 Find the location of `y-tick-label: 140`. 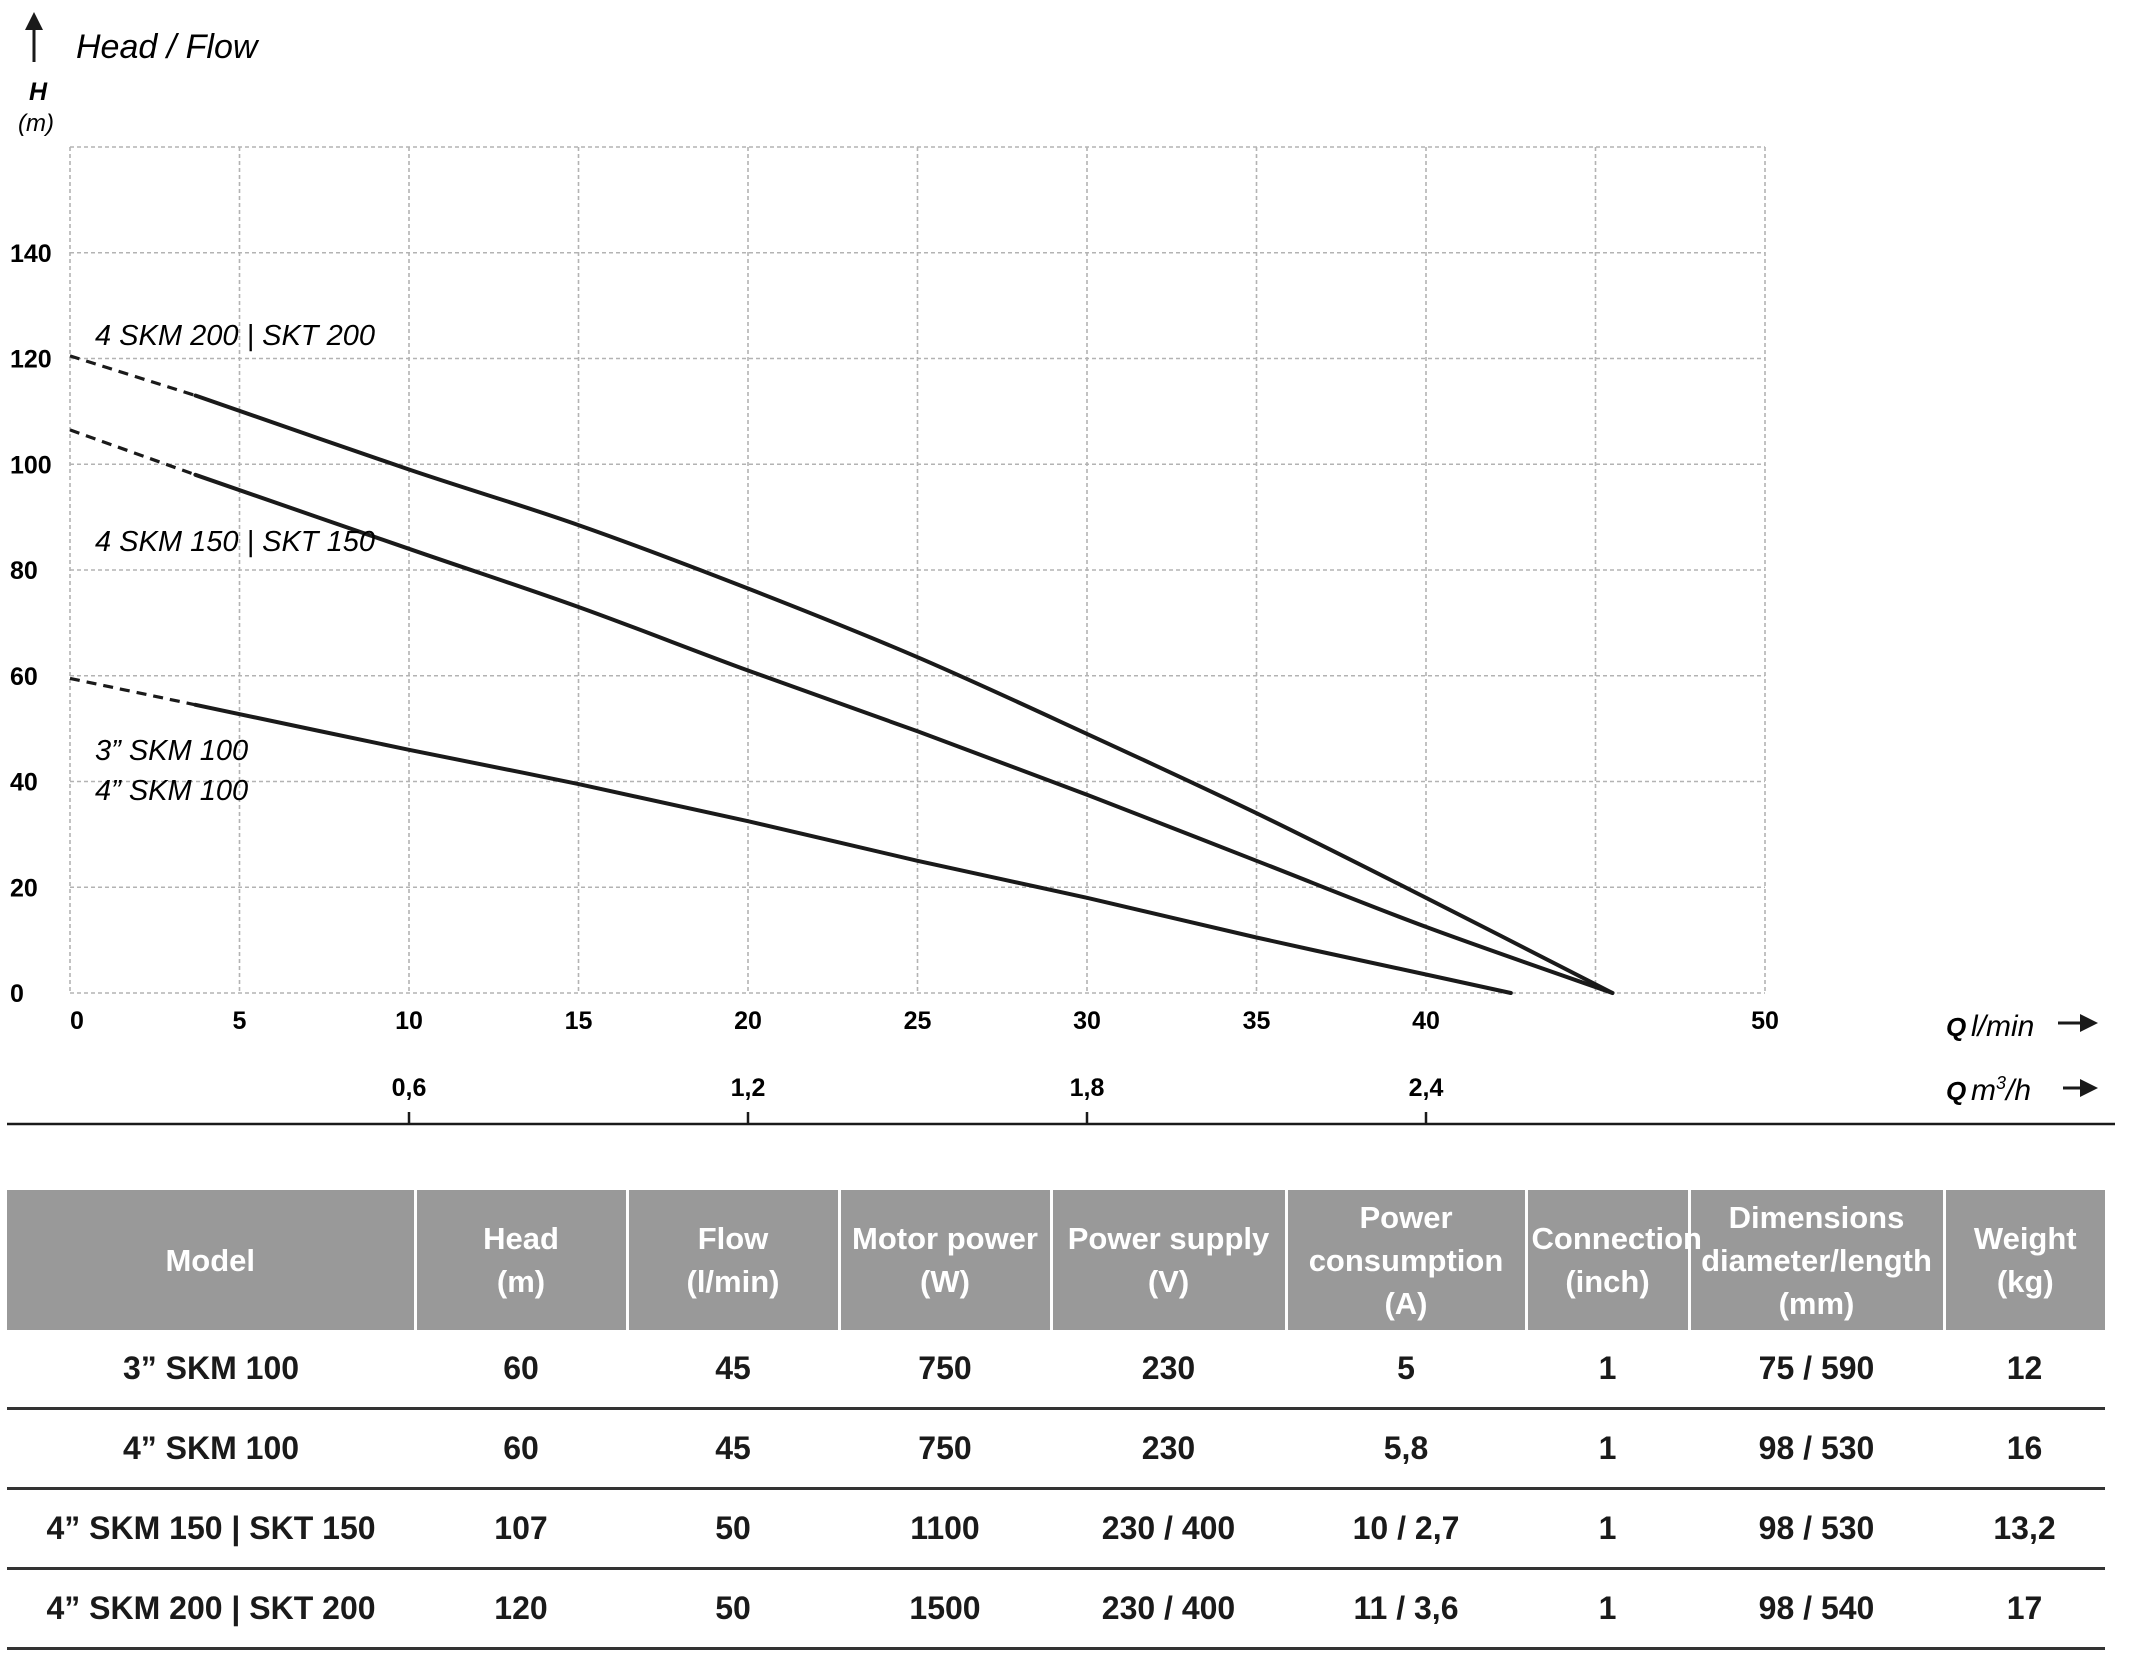

y-tick-label: 140 is located at coordinates (31, 254).